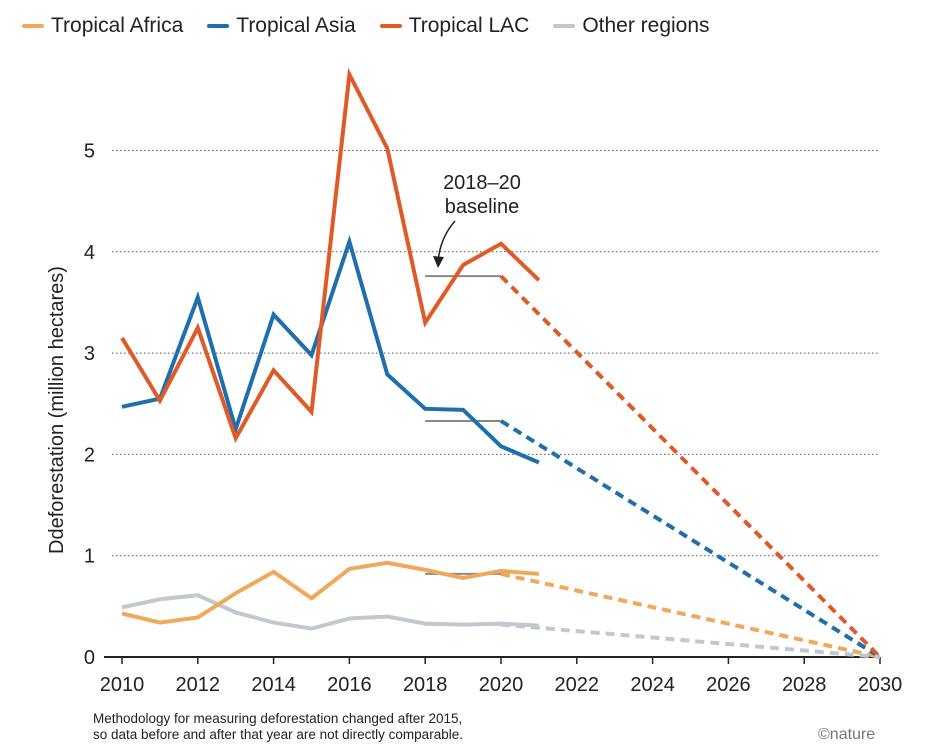 This screenshot has width=925, height=751. What do you see at coordinates (646, 25) in the screenshot?
I see `legend-label-other-regions: Other regions` at bounding box center [646, 25].